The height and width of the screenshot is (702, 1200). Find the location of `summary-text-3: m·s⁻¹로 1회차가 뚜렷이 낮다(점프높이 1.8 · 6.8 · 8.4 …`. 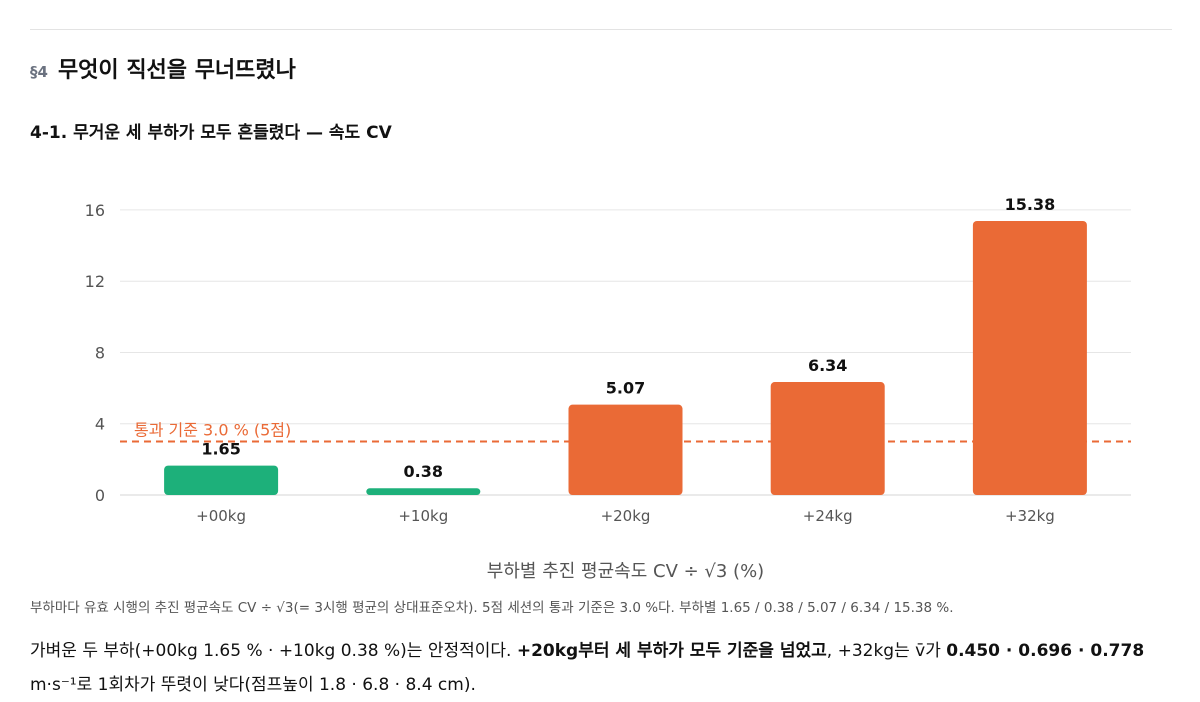

summary-text-3: m·s⁻¹로 1회차가 뚜렷이 낮다(점프높이 1.8 · 6.8 · 8.4 … is located at coordinates (253, 685).